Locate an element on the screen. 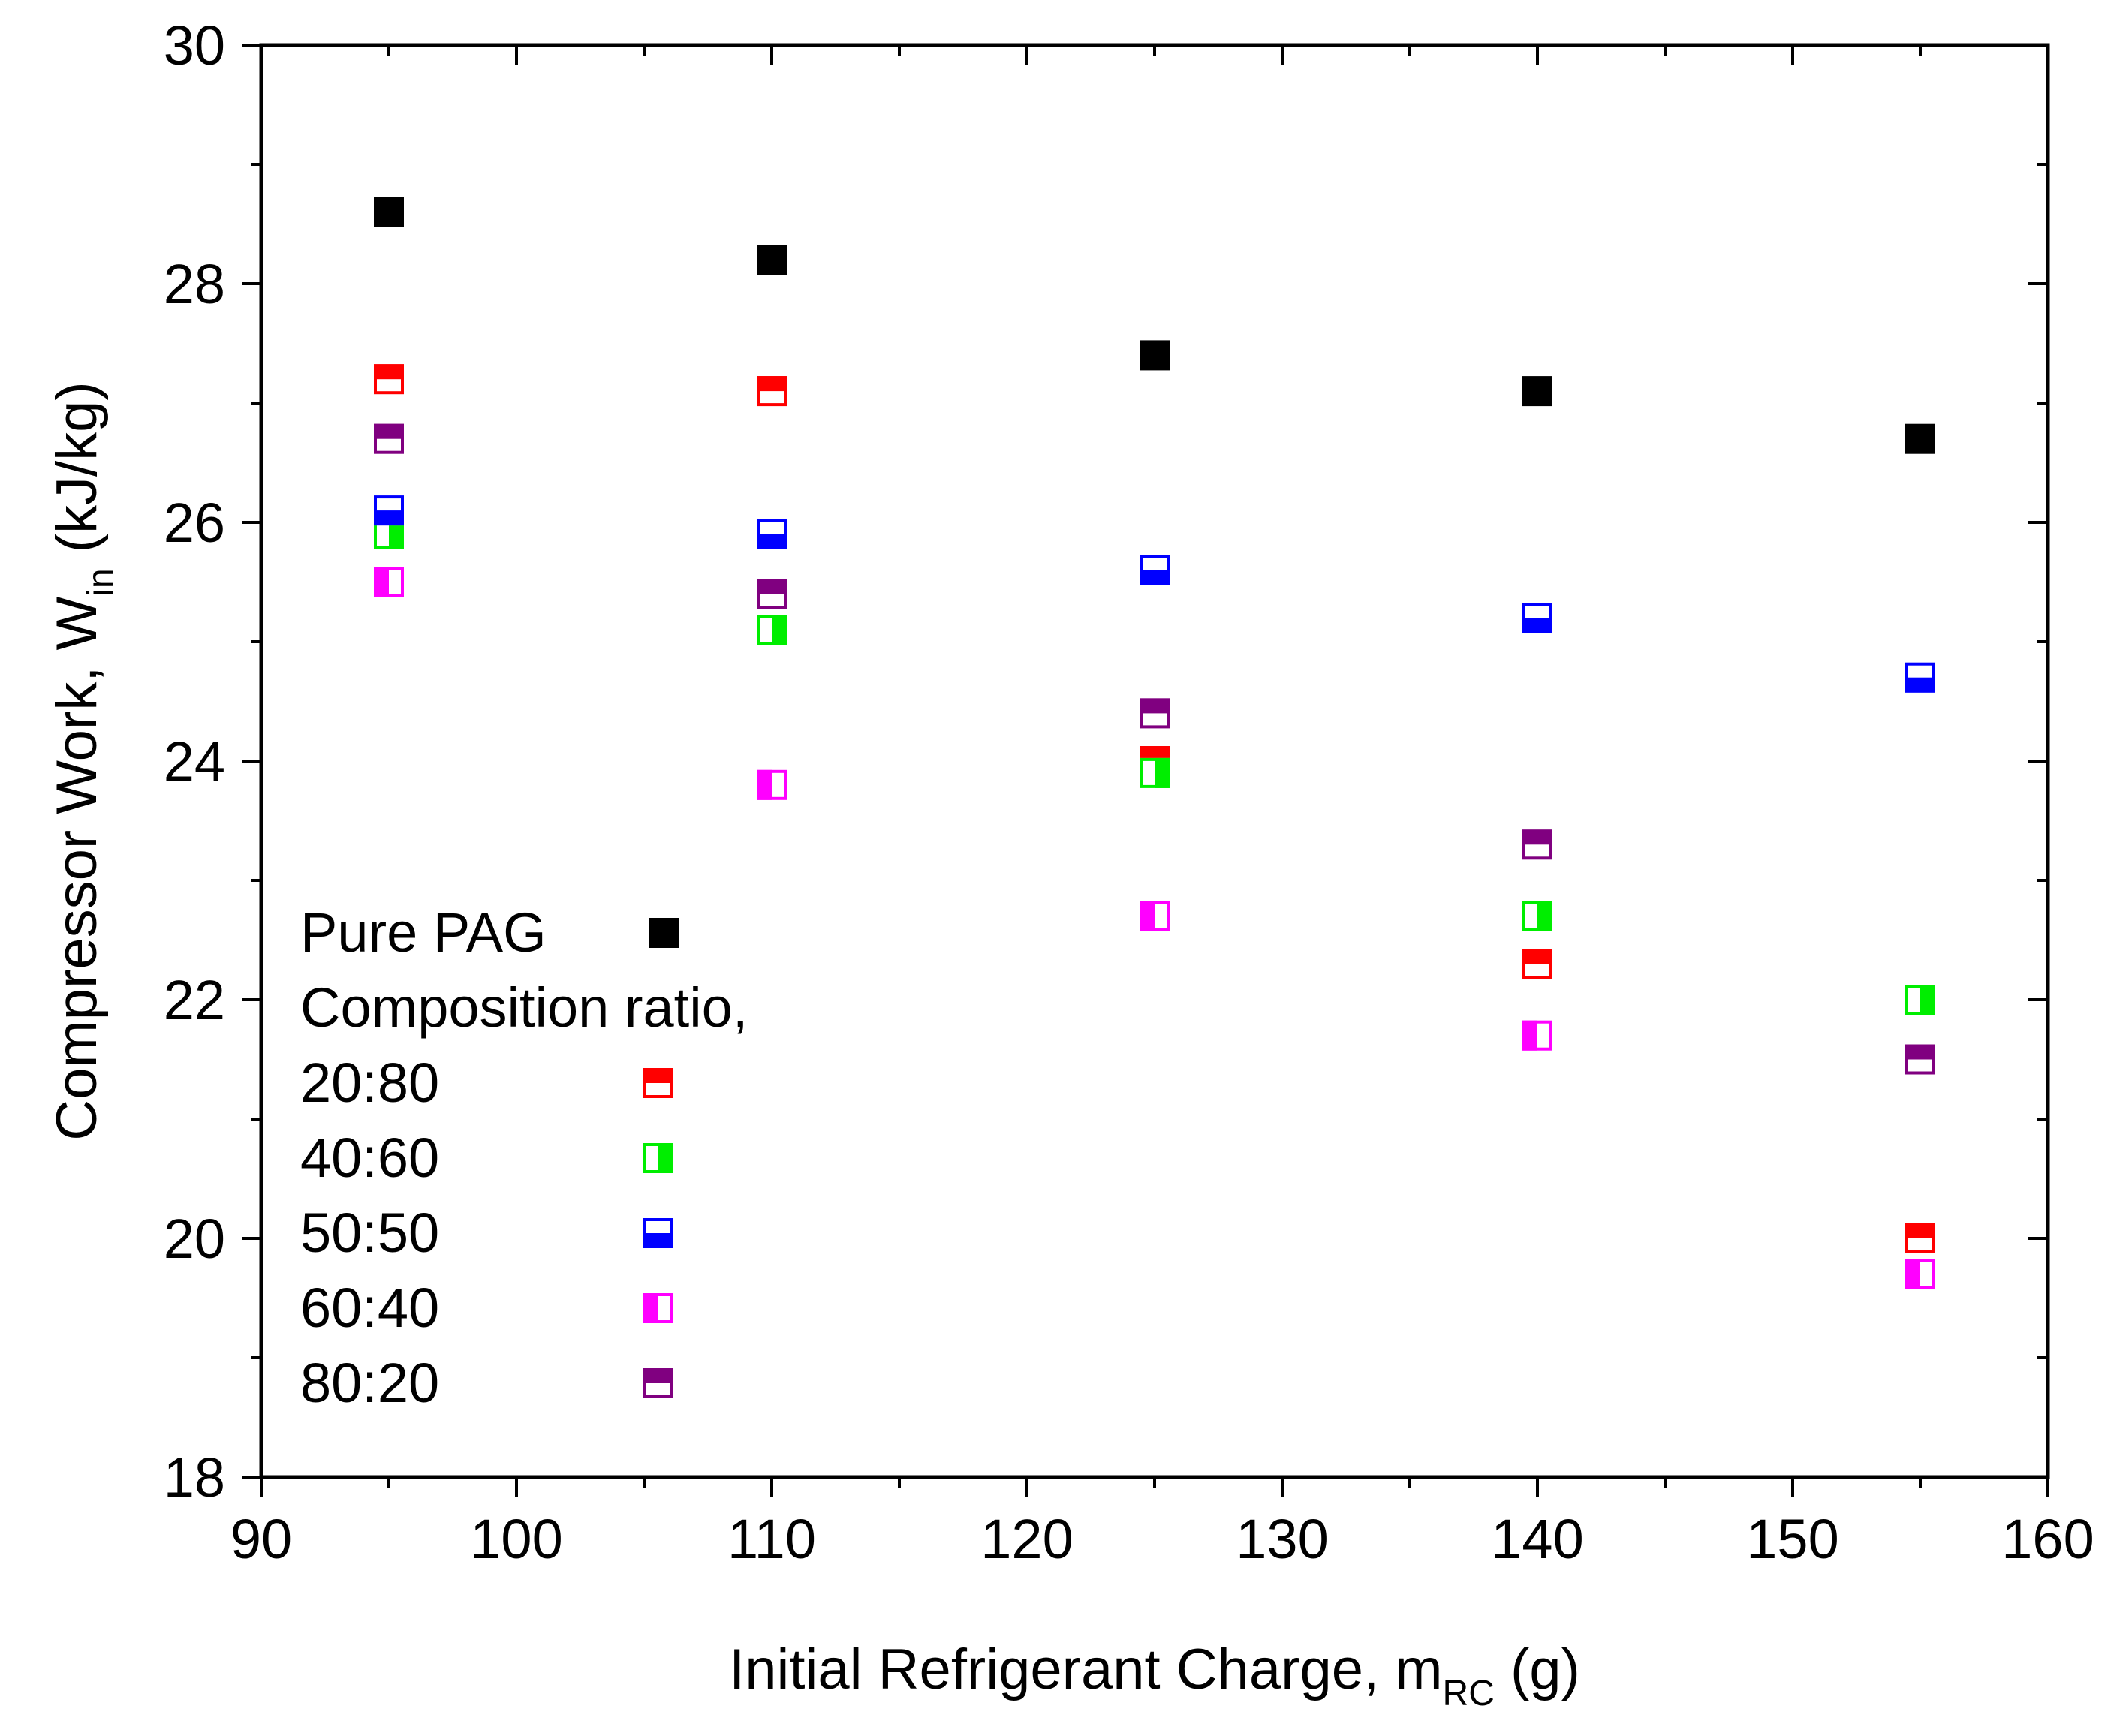 This screenshot has height=1736, width=2120. x-axis-title-subscript: RC is located at coordinates (1469, 1694).